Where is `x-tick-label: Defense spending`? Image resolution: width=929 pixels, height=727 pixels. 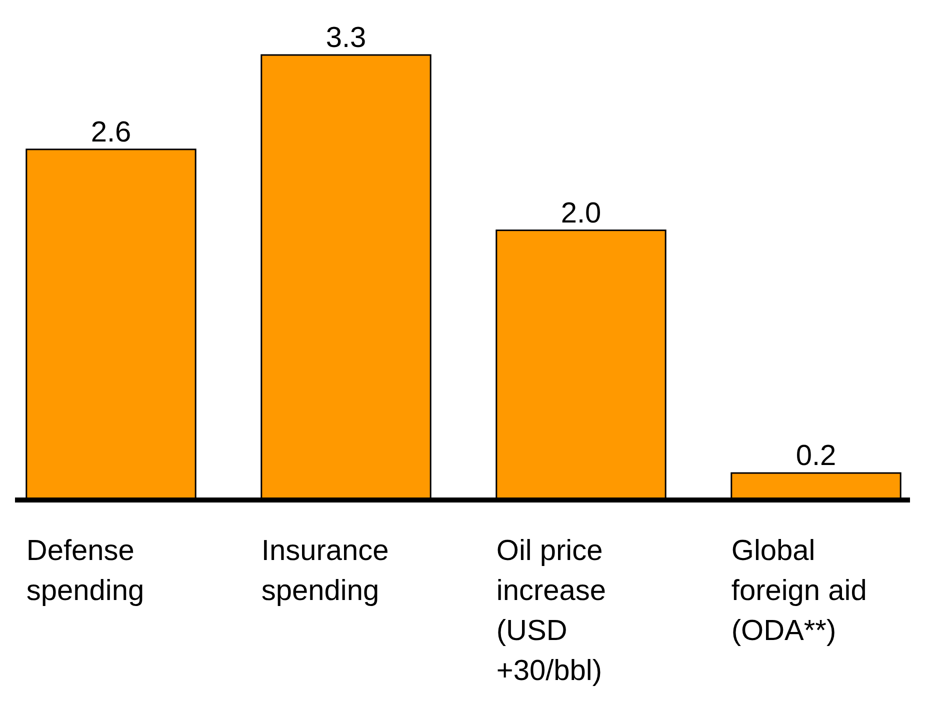
x-tick-label: Defense spending is located at coordinates (85, 571).